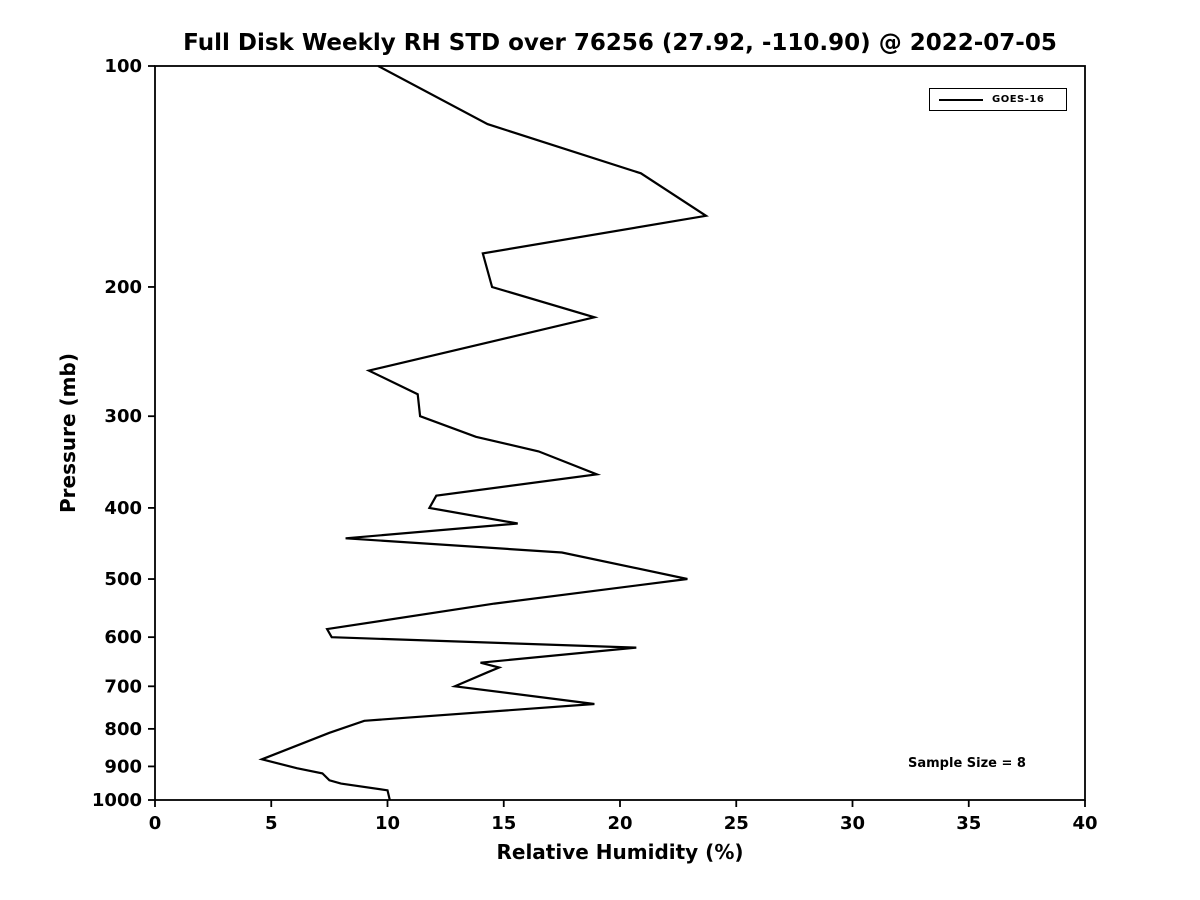 Image resolution: width=1200 pixels, height=900 pixels. I want to click on legend: GOES-16, so click(998, 99).